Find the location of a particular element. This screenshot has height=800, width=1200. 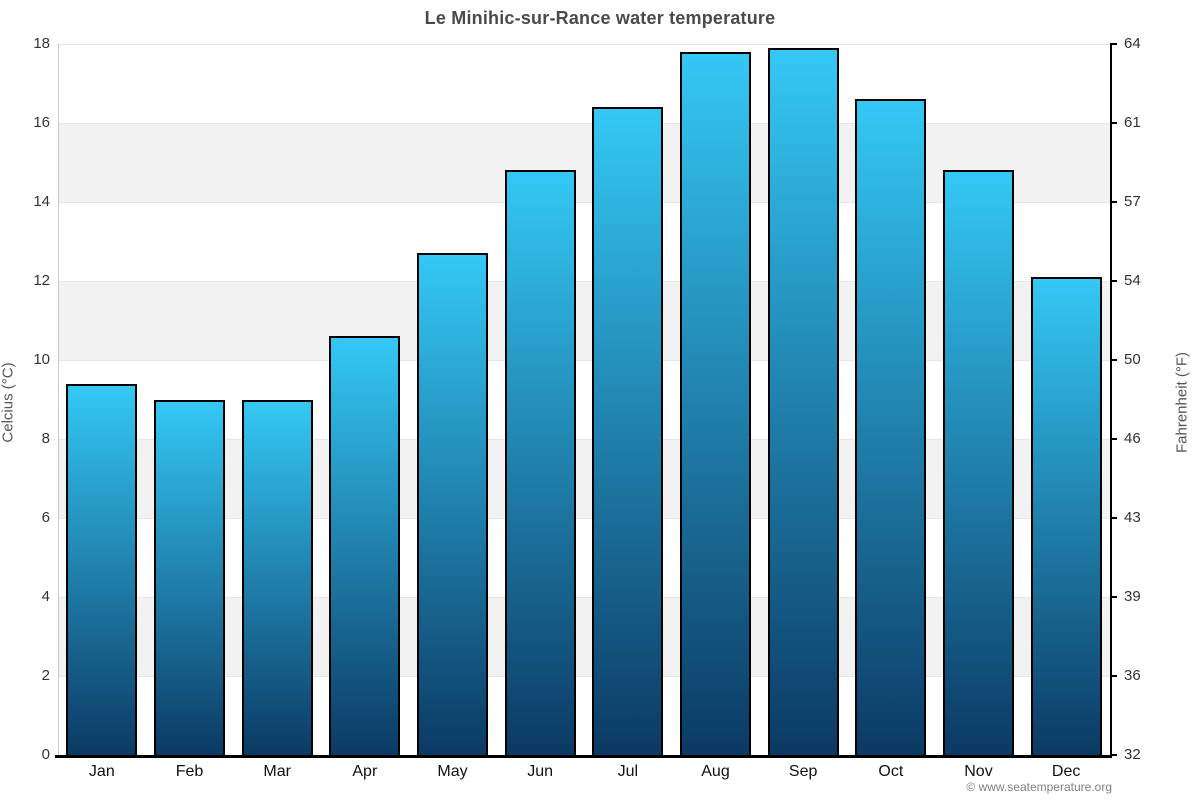

temperature-bar-aug is located at coordinates (715, 403).